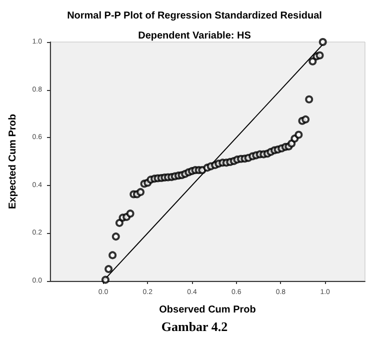  I want to click on chart-title: Normal P-P Plot of Regression Standardized Residual, so click(194, 16).